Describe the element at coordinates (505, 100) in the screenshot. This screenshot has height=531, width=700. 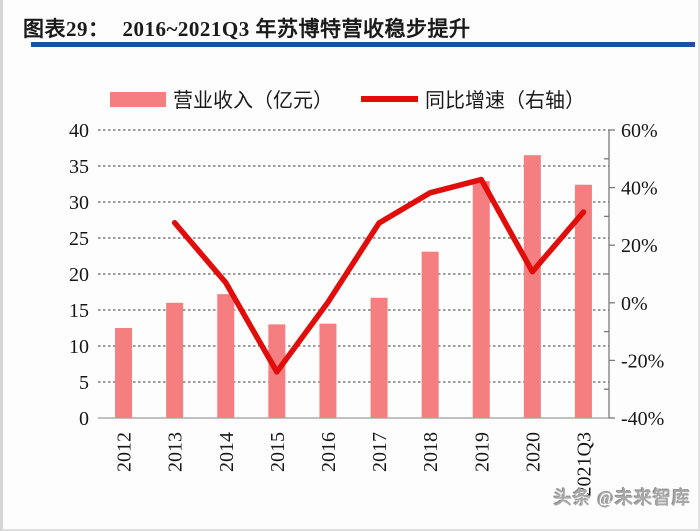
I see `legend-line-label: 同比增速（右轴）` at that location.